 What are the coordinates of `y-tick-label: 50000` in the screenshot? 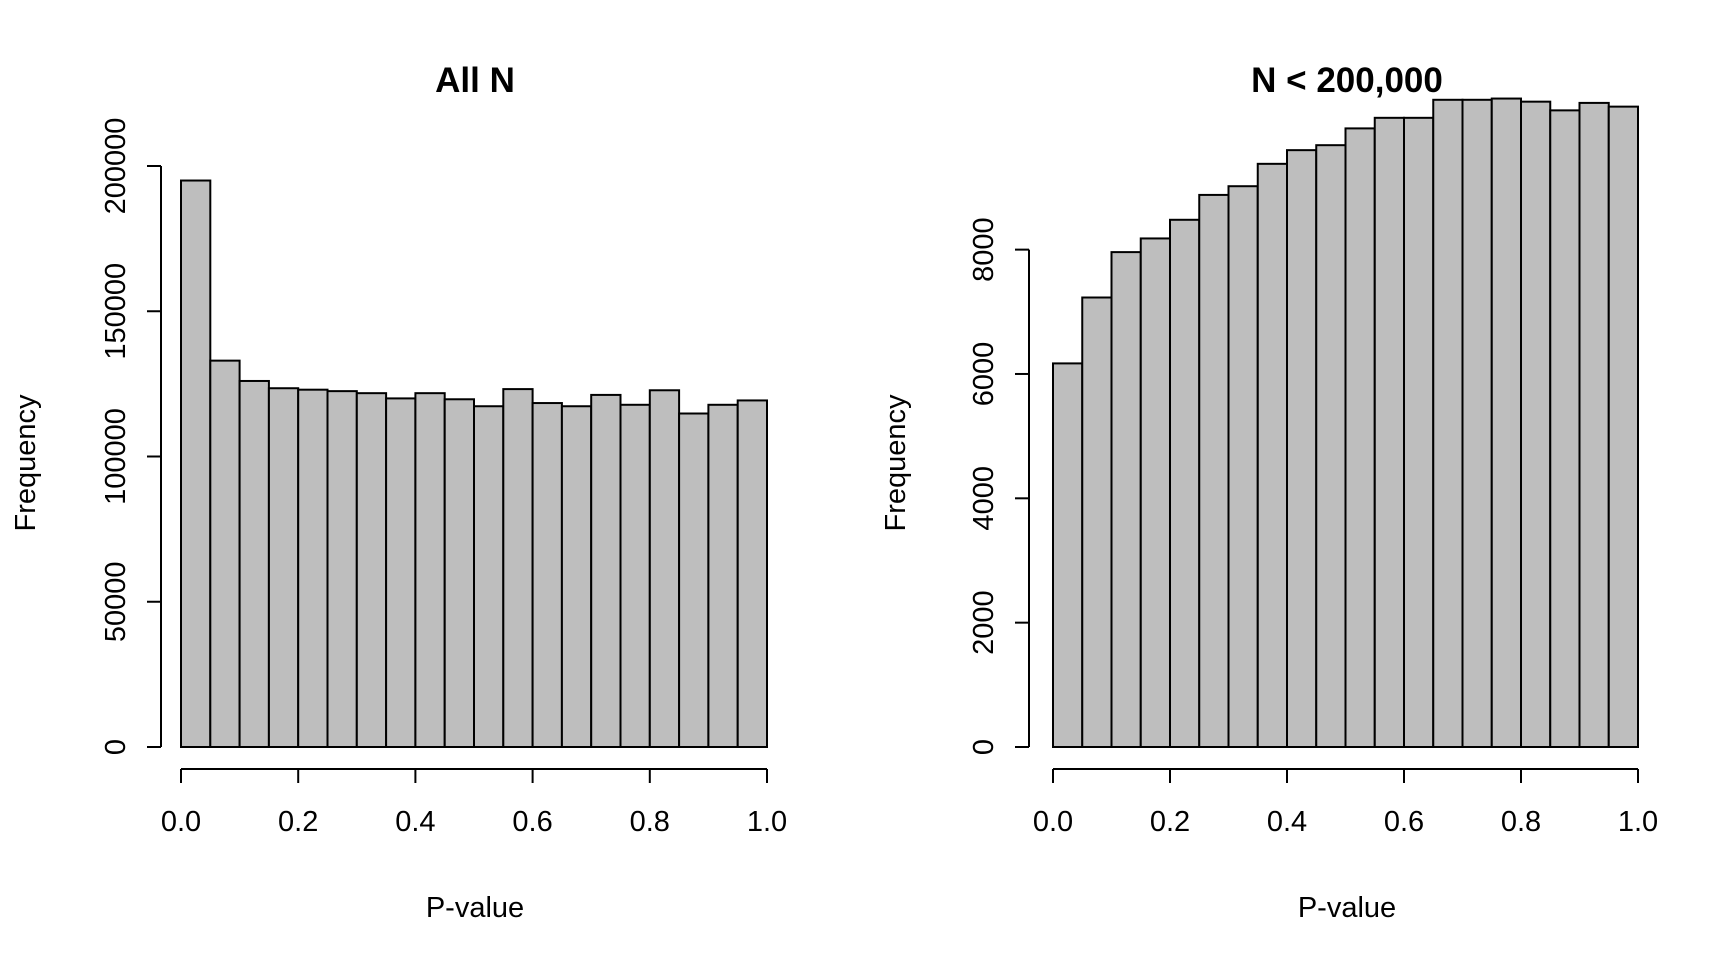 It's located at (116, 601).